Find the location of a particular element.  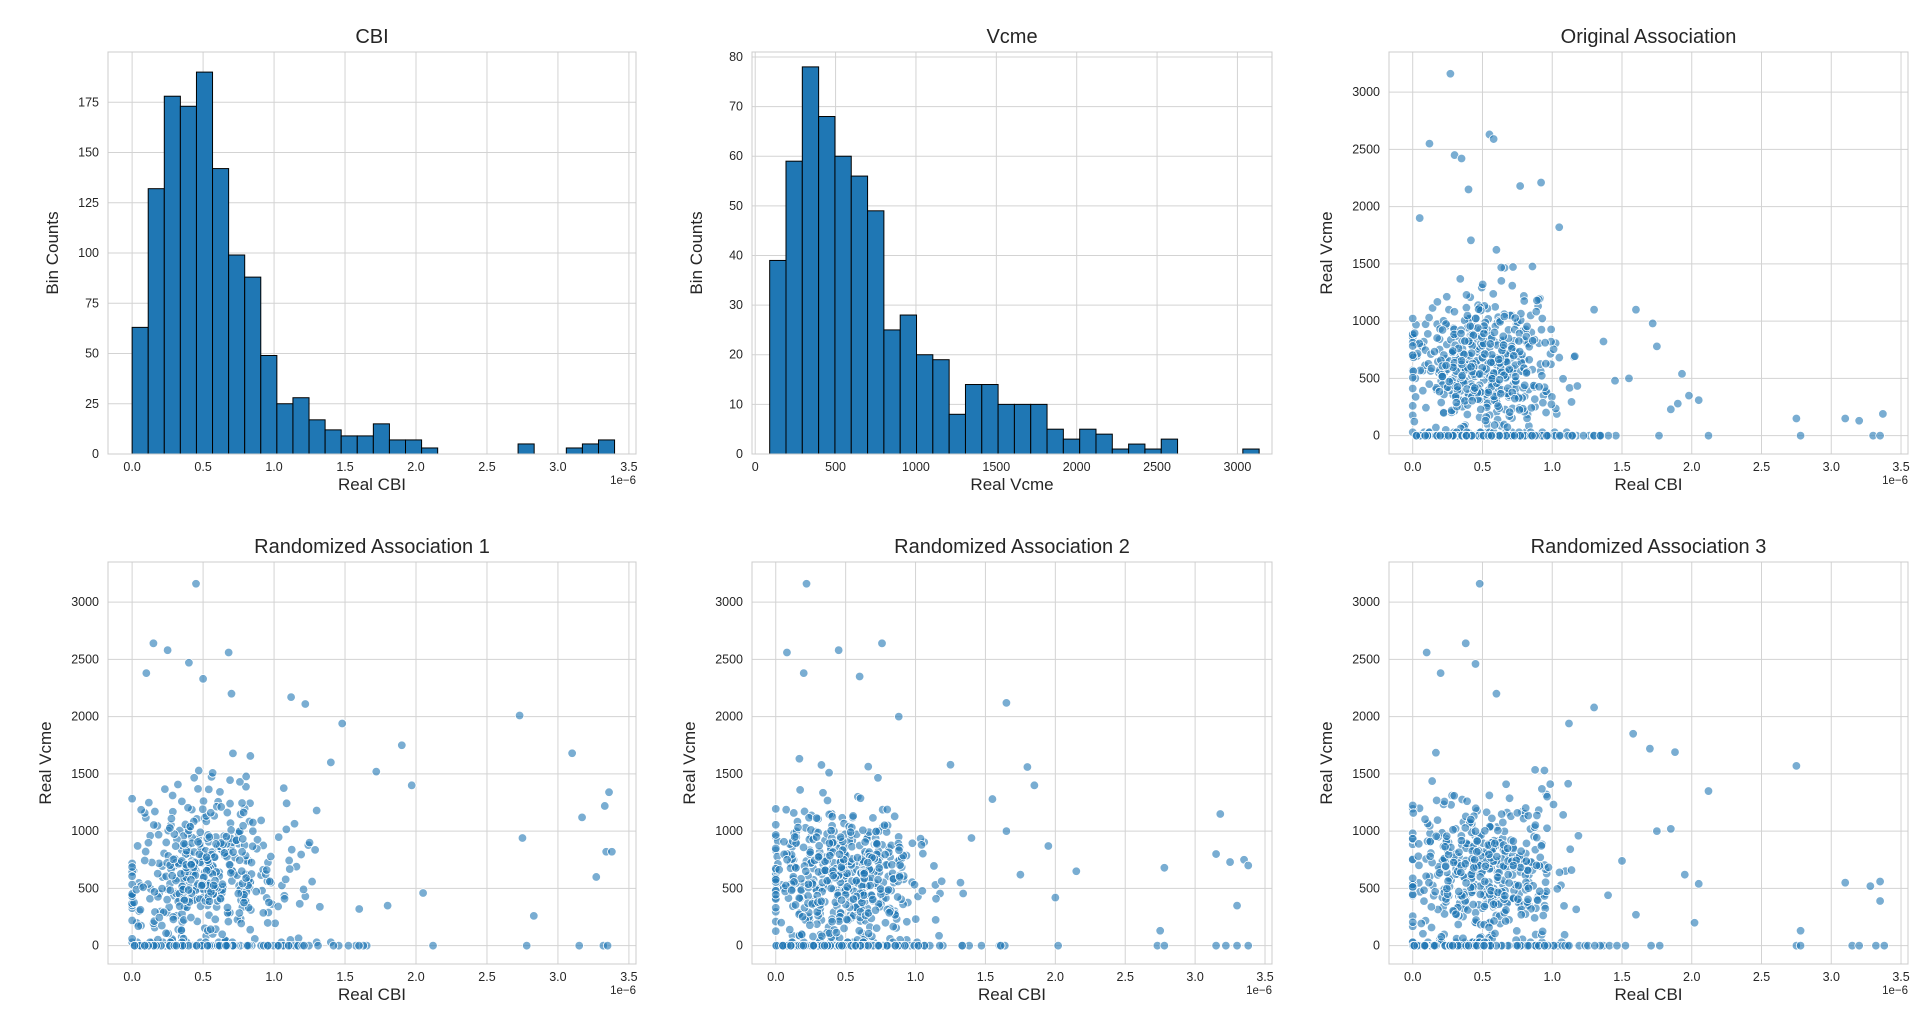

y-tick-label: 2000 is located at coordinates (729, 717).